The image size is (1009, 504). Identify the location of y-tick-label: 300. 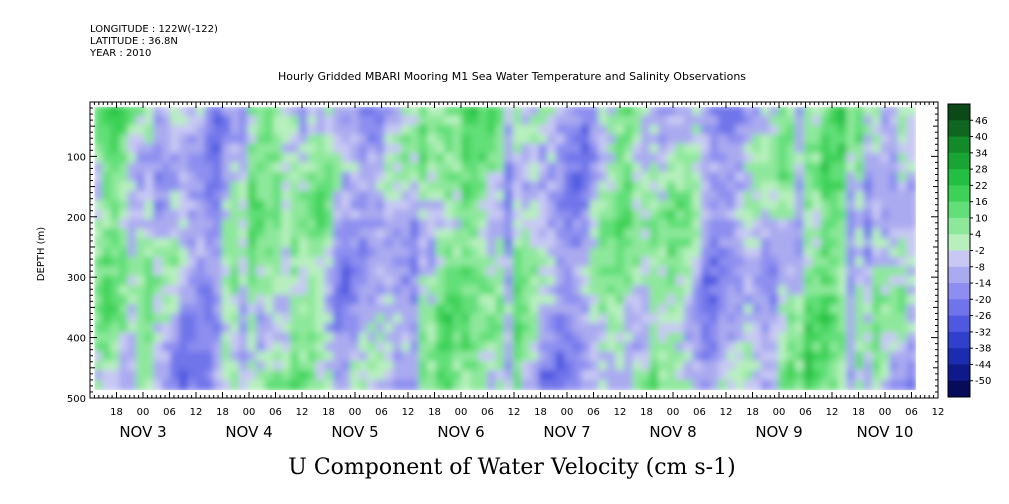
(76, 278).